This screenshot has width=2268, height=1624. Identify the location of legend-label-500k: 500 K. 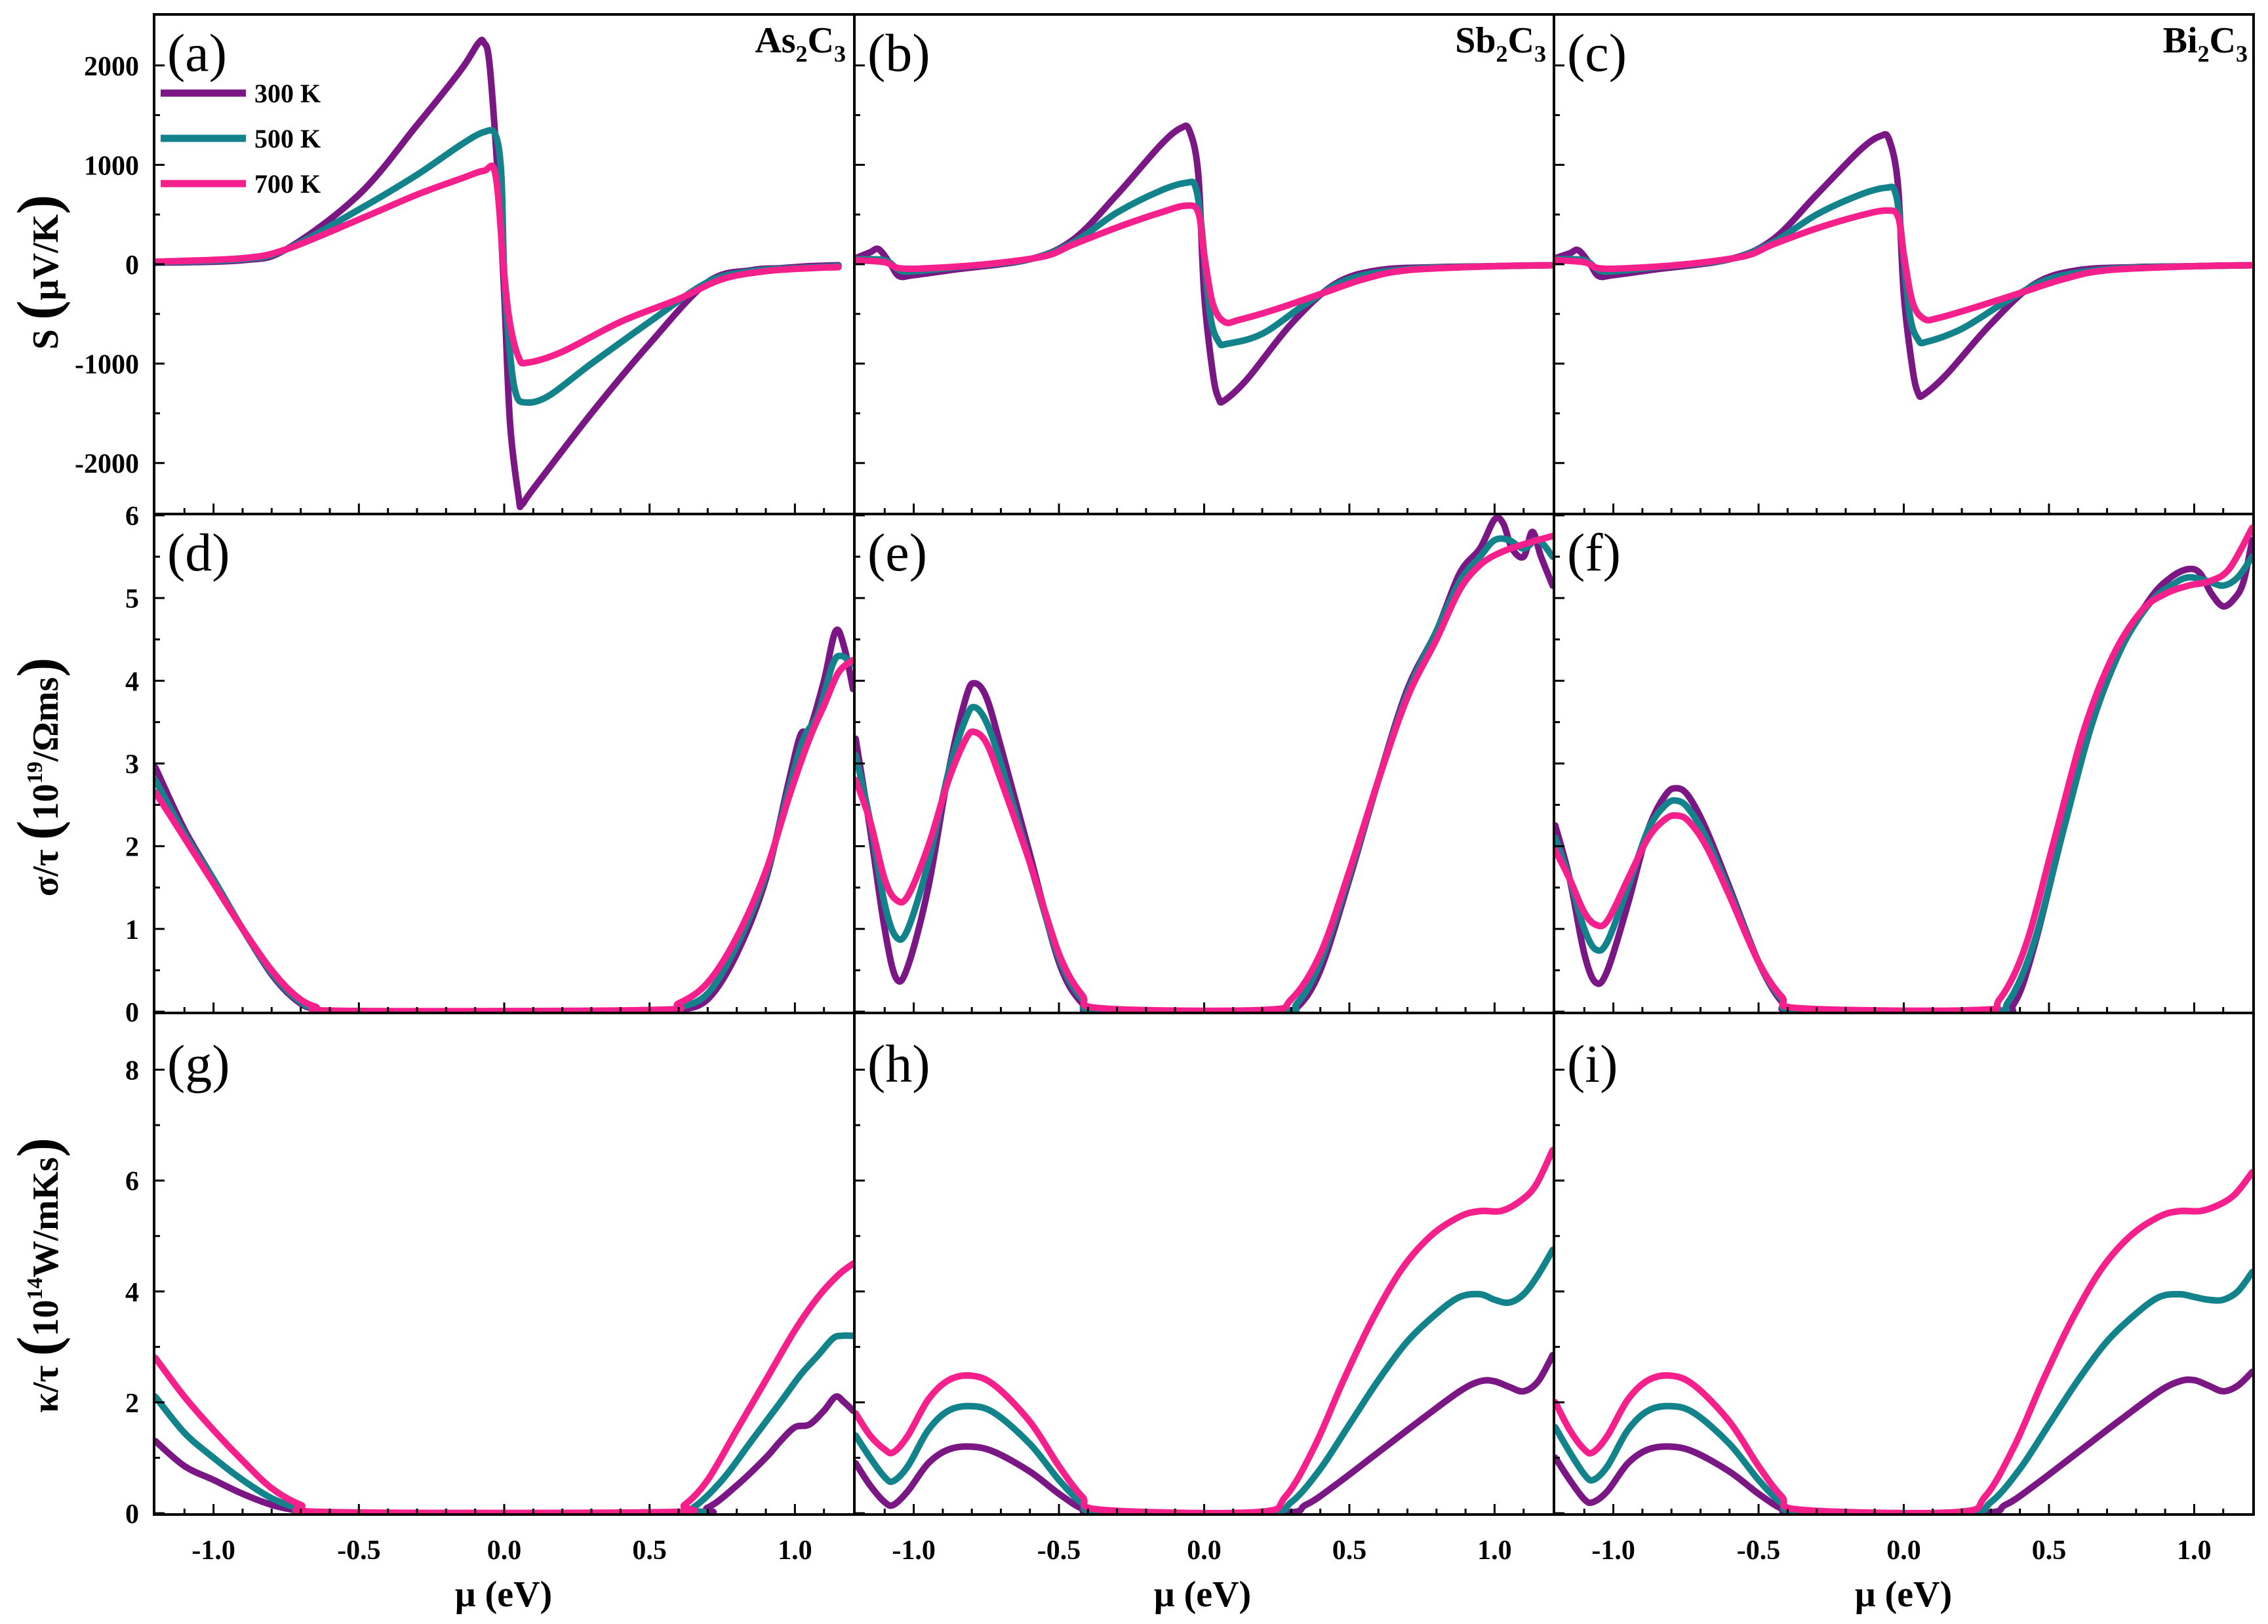
(287, 138).